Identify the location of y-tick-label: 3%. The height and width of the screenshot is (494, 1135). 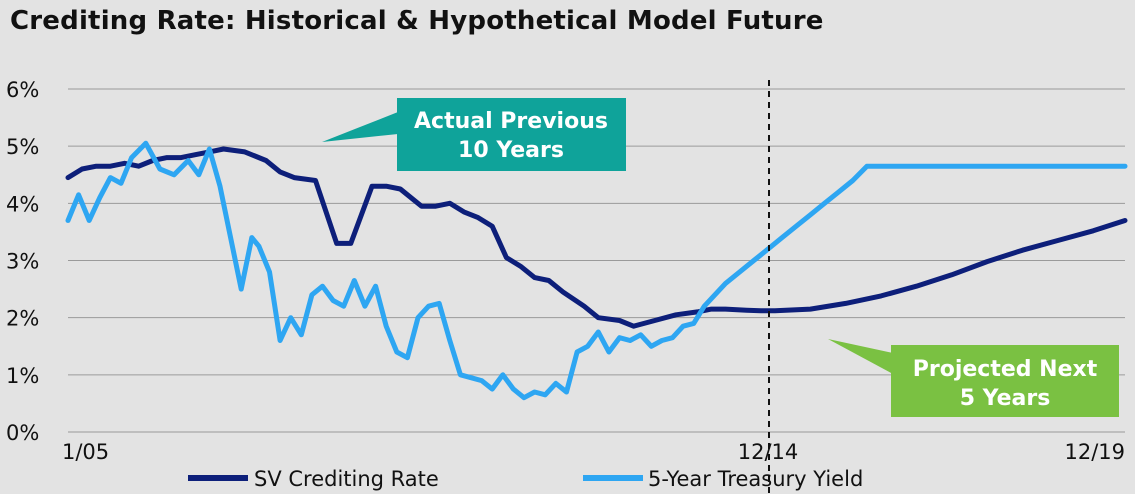
(22, 262).